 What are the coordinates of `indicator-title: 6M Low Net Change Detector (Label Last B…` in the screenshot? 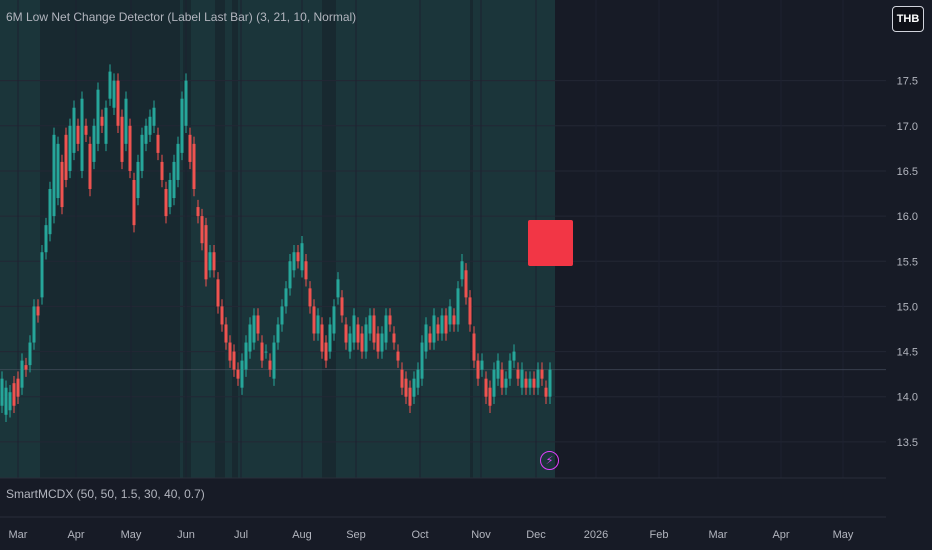 It's located at (181, 17).